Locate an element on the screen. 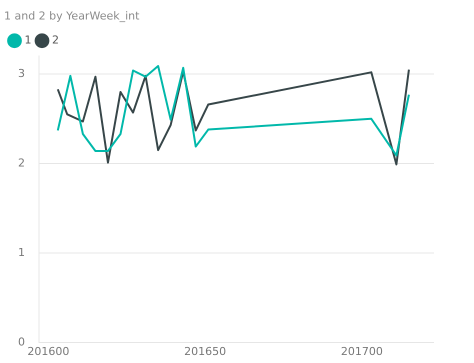  y-tick-label: 1 is located at coordinates (21, 252).